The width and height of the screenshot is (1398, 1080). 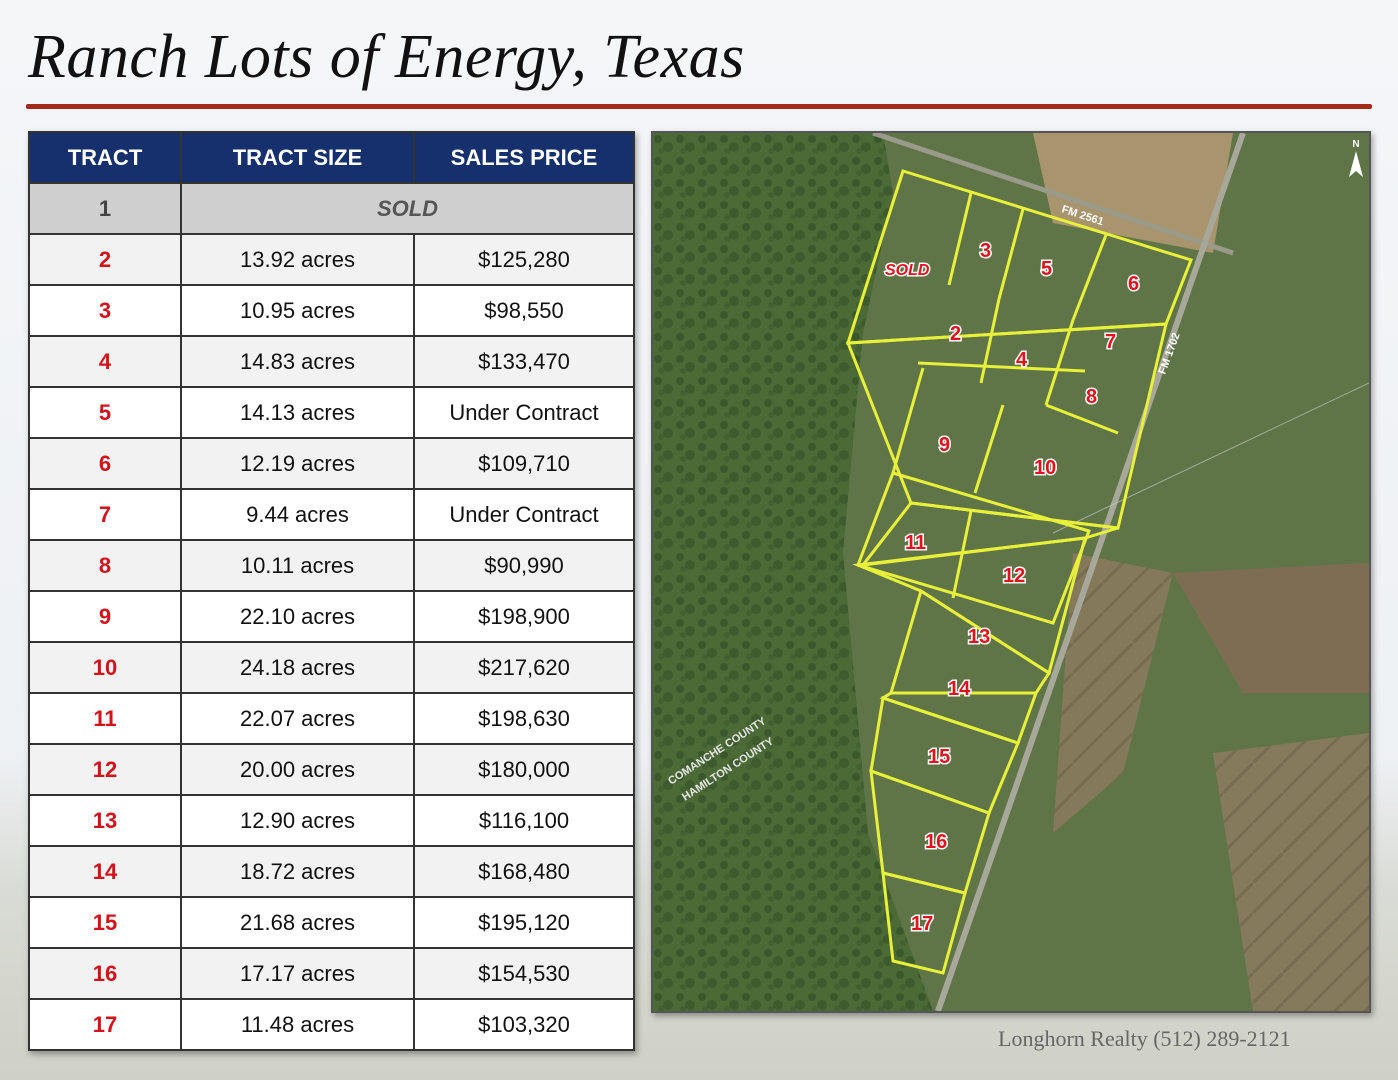 I want to click on sales-price: $217,620, so click(x=524, y=667).